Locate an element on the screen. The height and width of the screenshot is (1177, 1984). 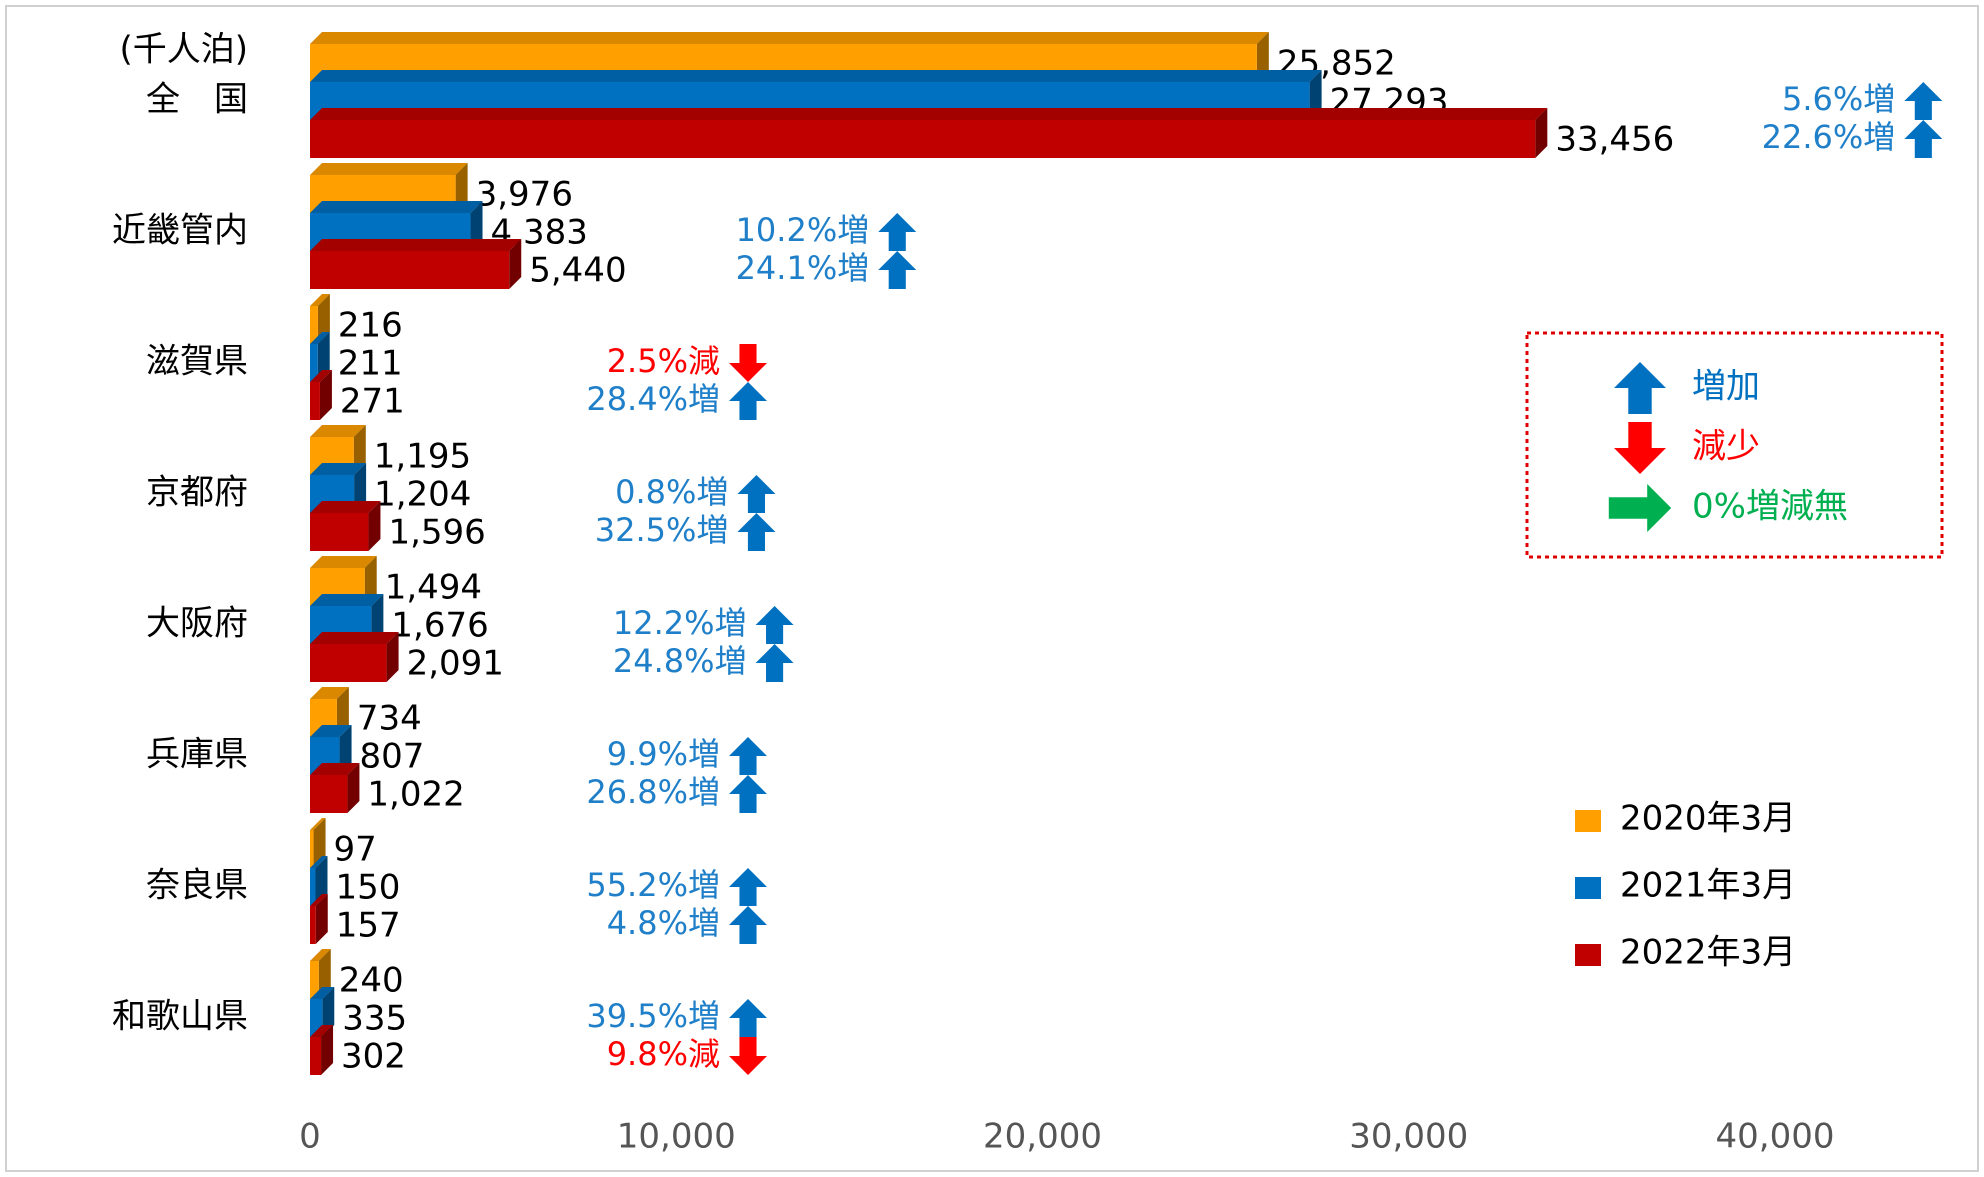
value-label: 33,456 is located at coordinates (1614, 140).